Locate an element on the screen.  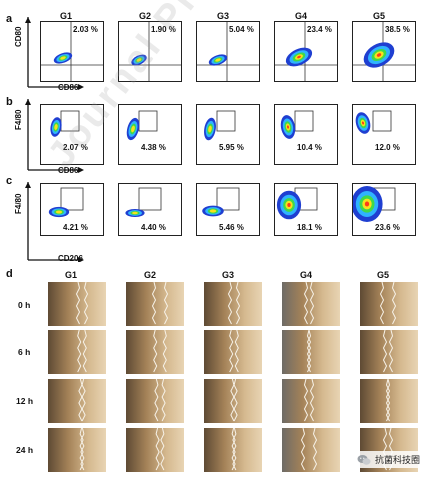
panel-c-xlabel: CD206 is located at coordinates (70, 258).